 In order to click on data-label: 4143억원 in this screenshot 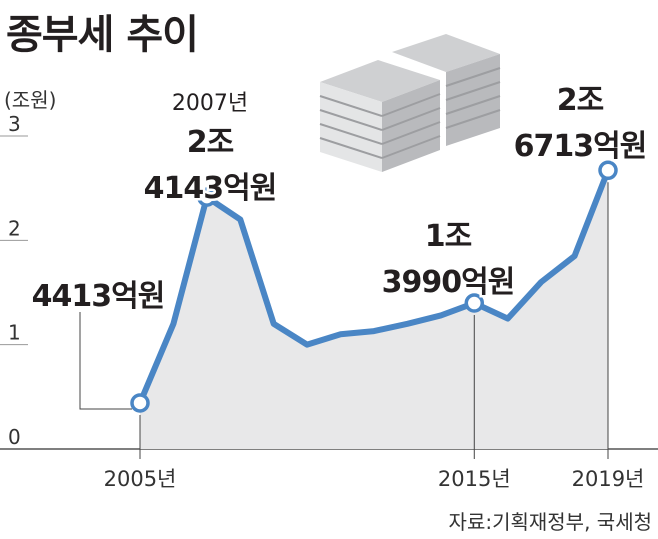, I will do `click(210, 188)`.